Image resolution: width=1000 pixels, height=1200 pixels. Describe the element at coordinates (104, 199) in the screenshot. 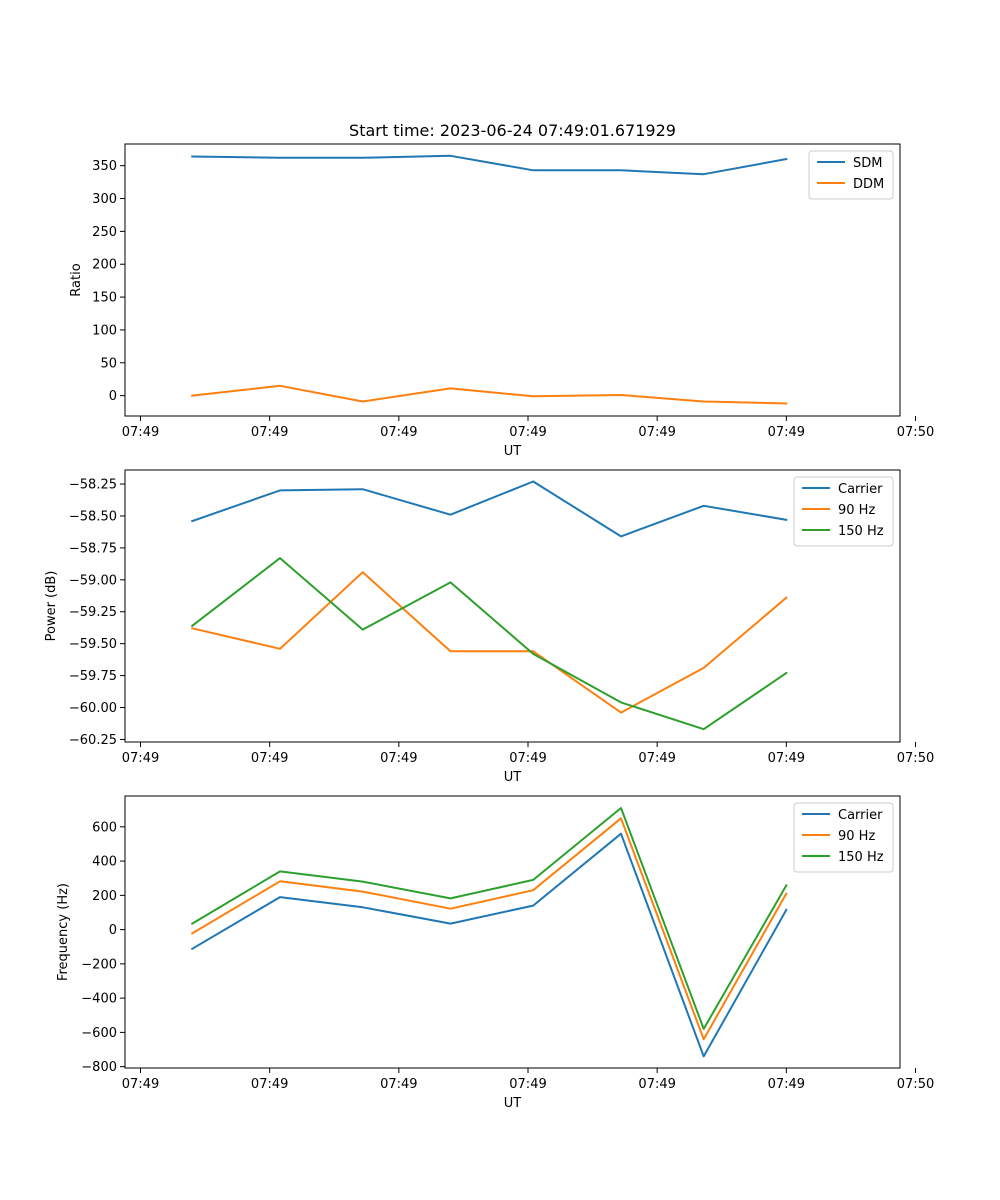

I see `y-tick-label: 300` at that location.